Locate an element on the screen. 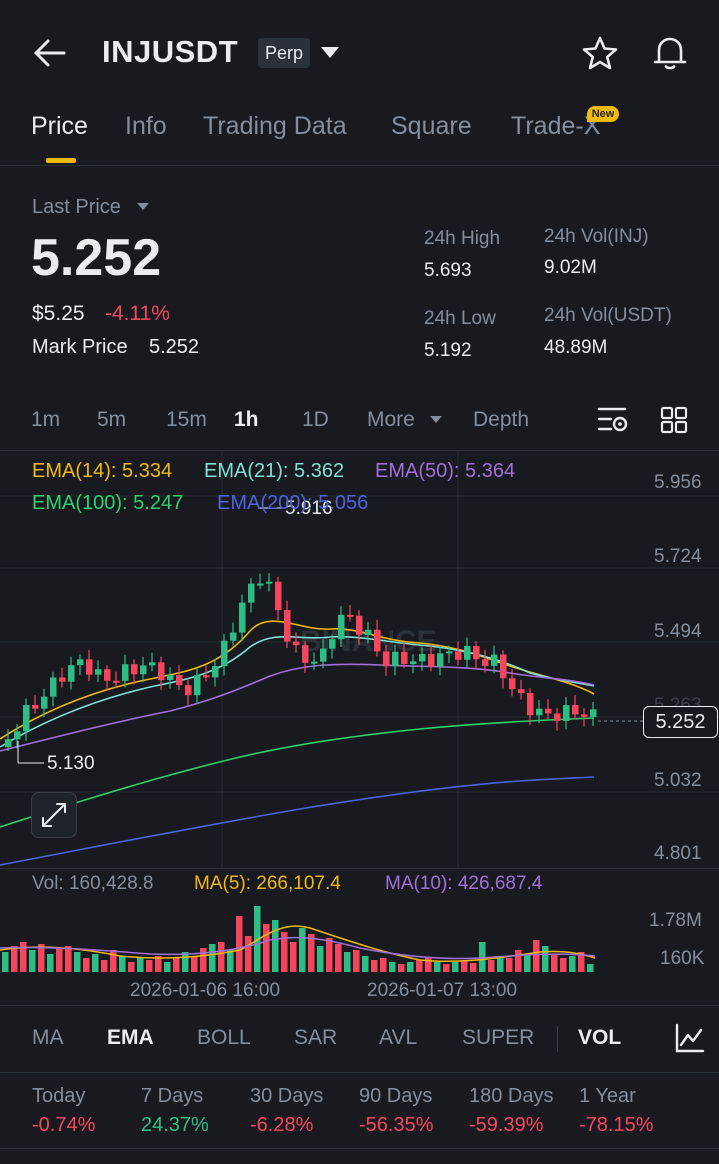  bell-icon is located at coordinates (670, 53).